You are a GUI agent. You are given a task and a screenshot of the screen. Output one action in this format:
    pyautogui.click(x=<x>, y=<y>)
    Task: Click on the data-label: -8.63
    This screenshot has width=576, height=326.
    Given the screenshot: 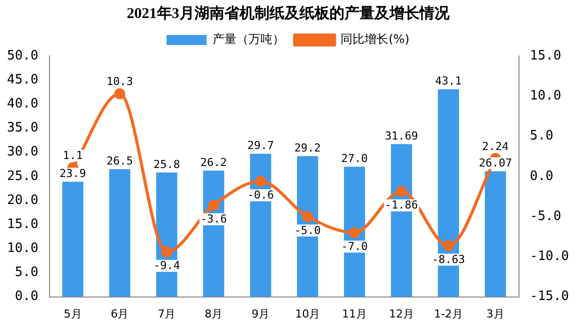 What is the action you would take?
    pyautogui.click(x=448, y=259)
    